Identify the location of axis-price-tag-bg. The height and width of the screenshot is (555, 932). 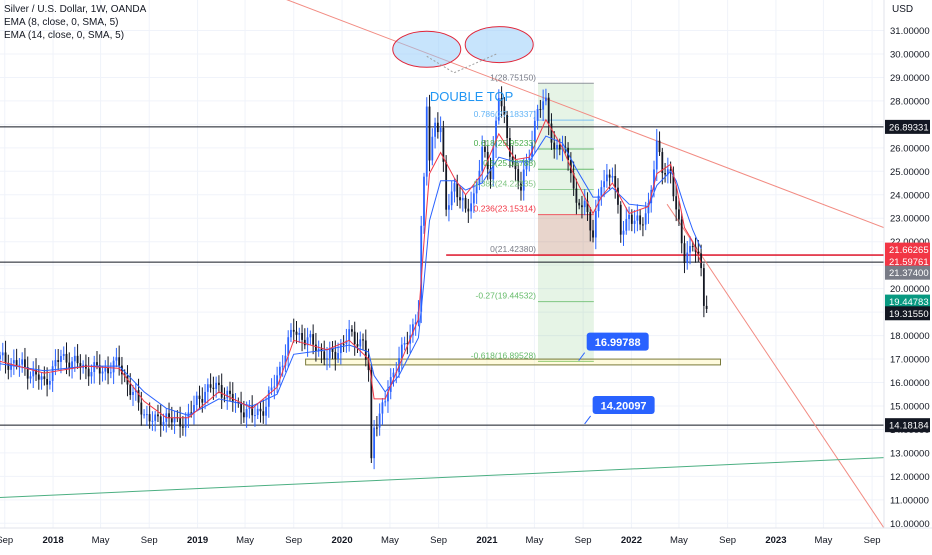
(907, 272).